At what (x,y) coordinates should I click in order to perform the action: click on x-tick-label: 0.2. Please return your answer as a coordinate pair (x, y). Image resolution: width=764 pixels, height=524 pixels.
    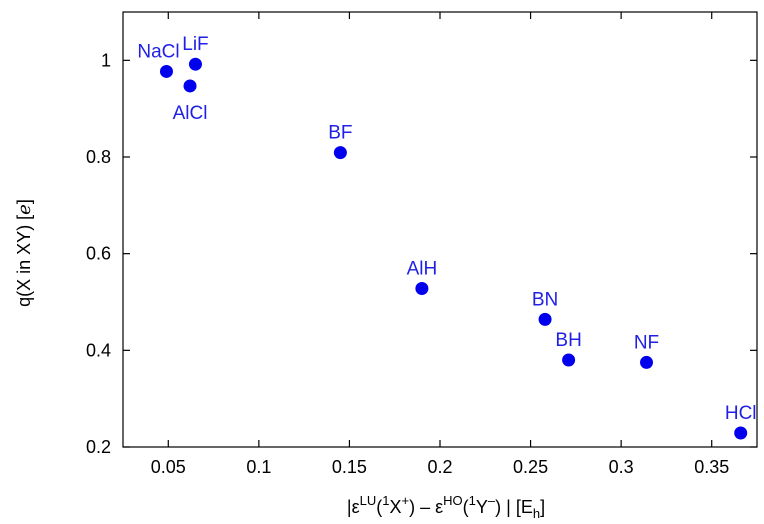
    Looking at the image, I should click on (439, 467).